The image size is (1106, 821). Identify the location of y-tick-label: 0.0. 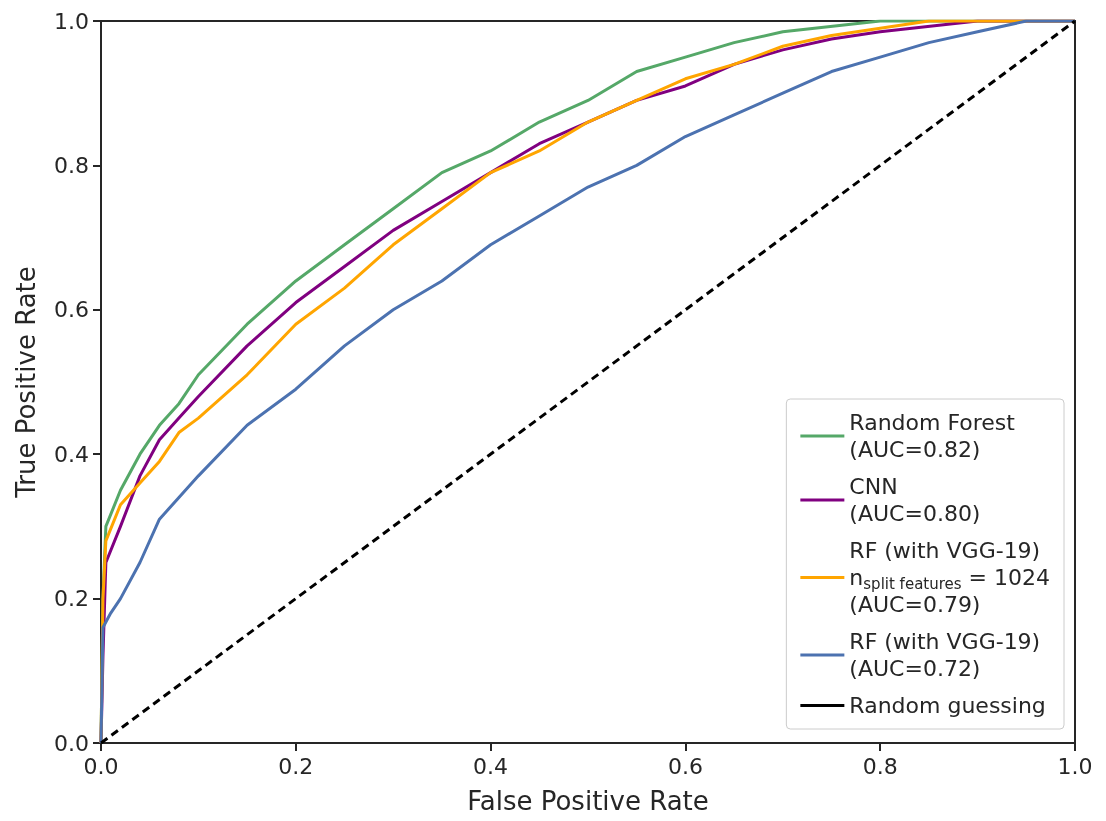
(71, 743).